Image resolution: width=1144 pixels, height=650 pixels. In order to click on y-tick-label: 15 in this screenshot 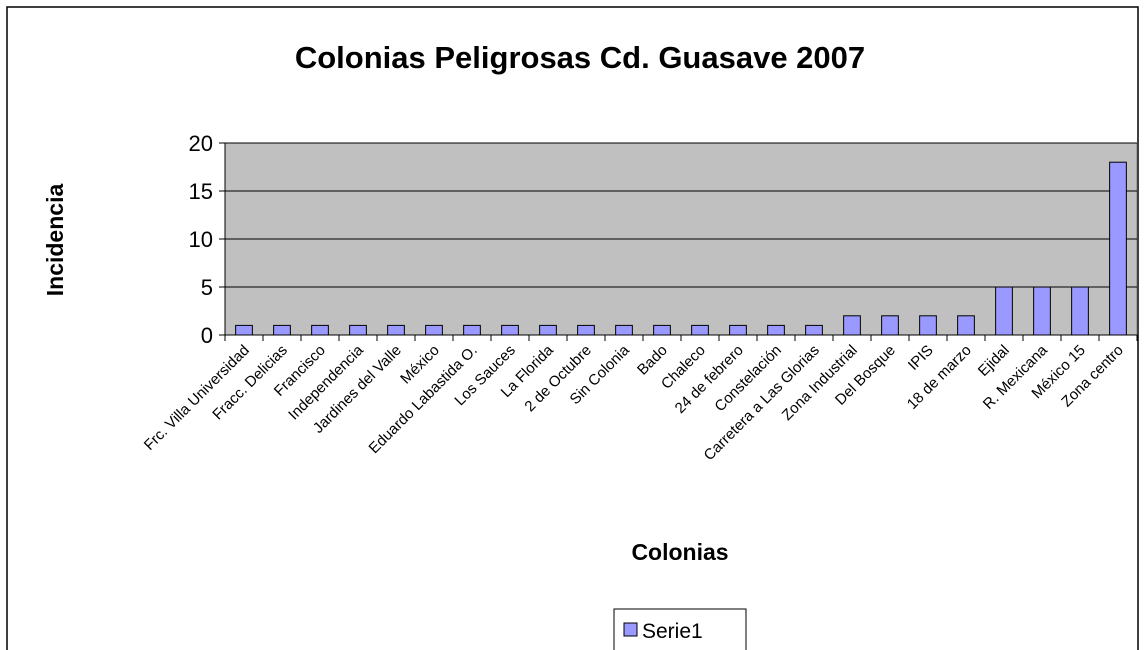, I will do `click(201, 191)`.